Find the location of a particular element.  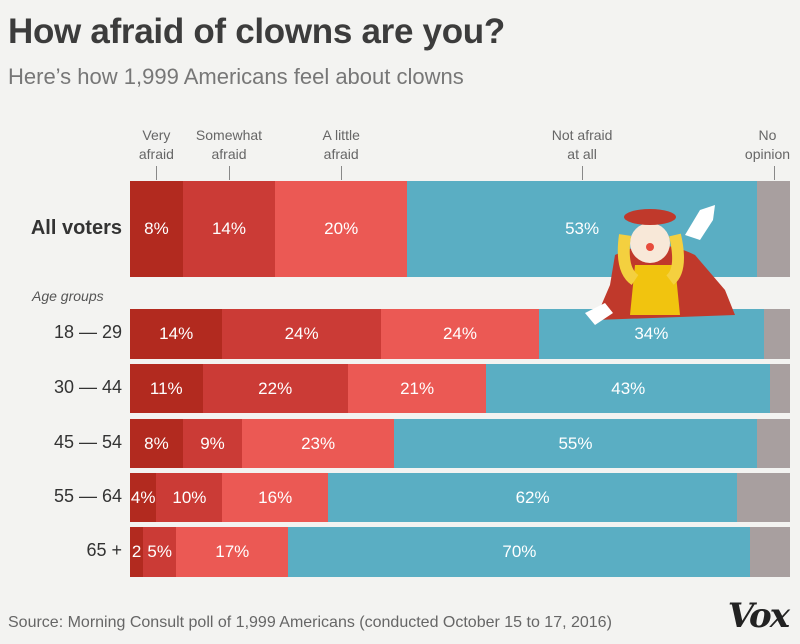

bar-row: 4% 10% 16% 62% is located at coordinates (460, 497).